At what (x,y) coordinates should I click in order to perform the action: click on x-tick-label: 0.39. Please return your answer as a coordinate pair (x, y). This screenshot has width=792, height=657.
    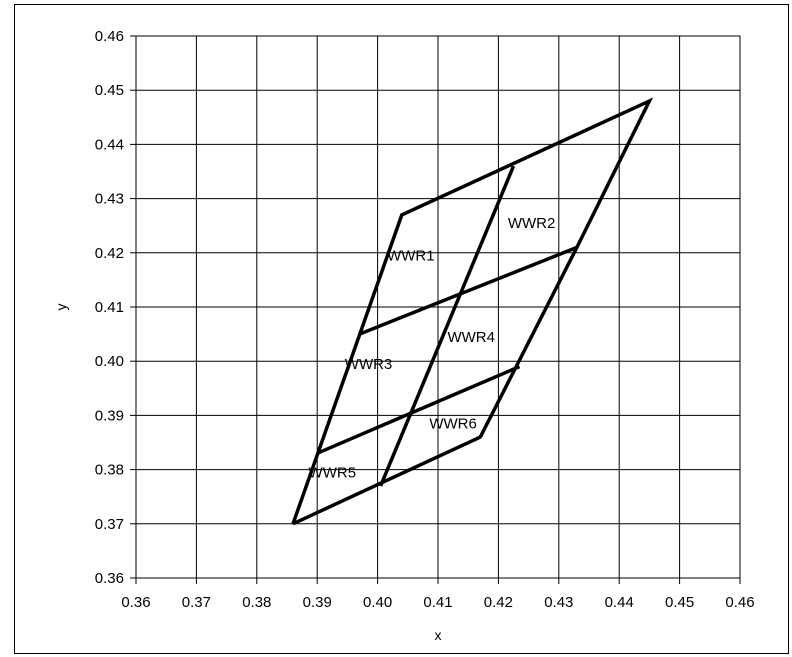
    Looking at the image, I should click on (317, 602).